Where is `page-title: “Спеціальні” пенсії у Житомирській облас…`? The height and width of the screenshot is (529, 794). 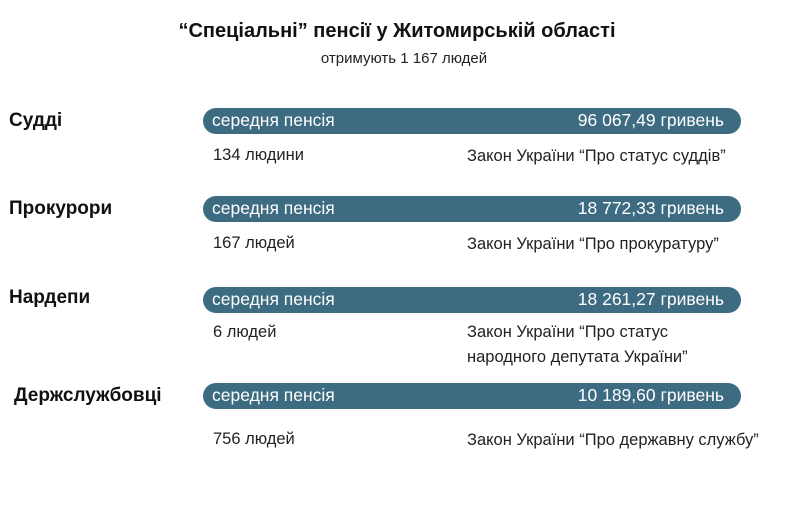 page-title: “Спеціальні” пенсії у Житомирській облас… is located at coordinates (397, 31).